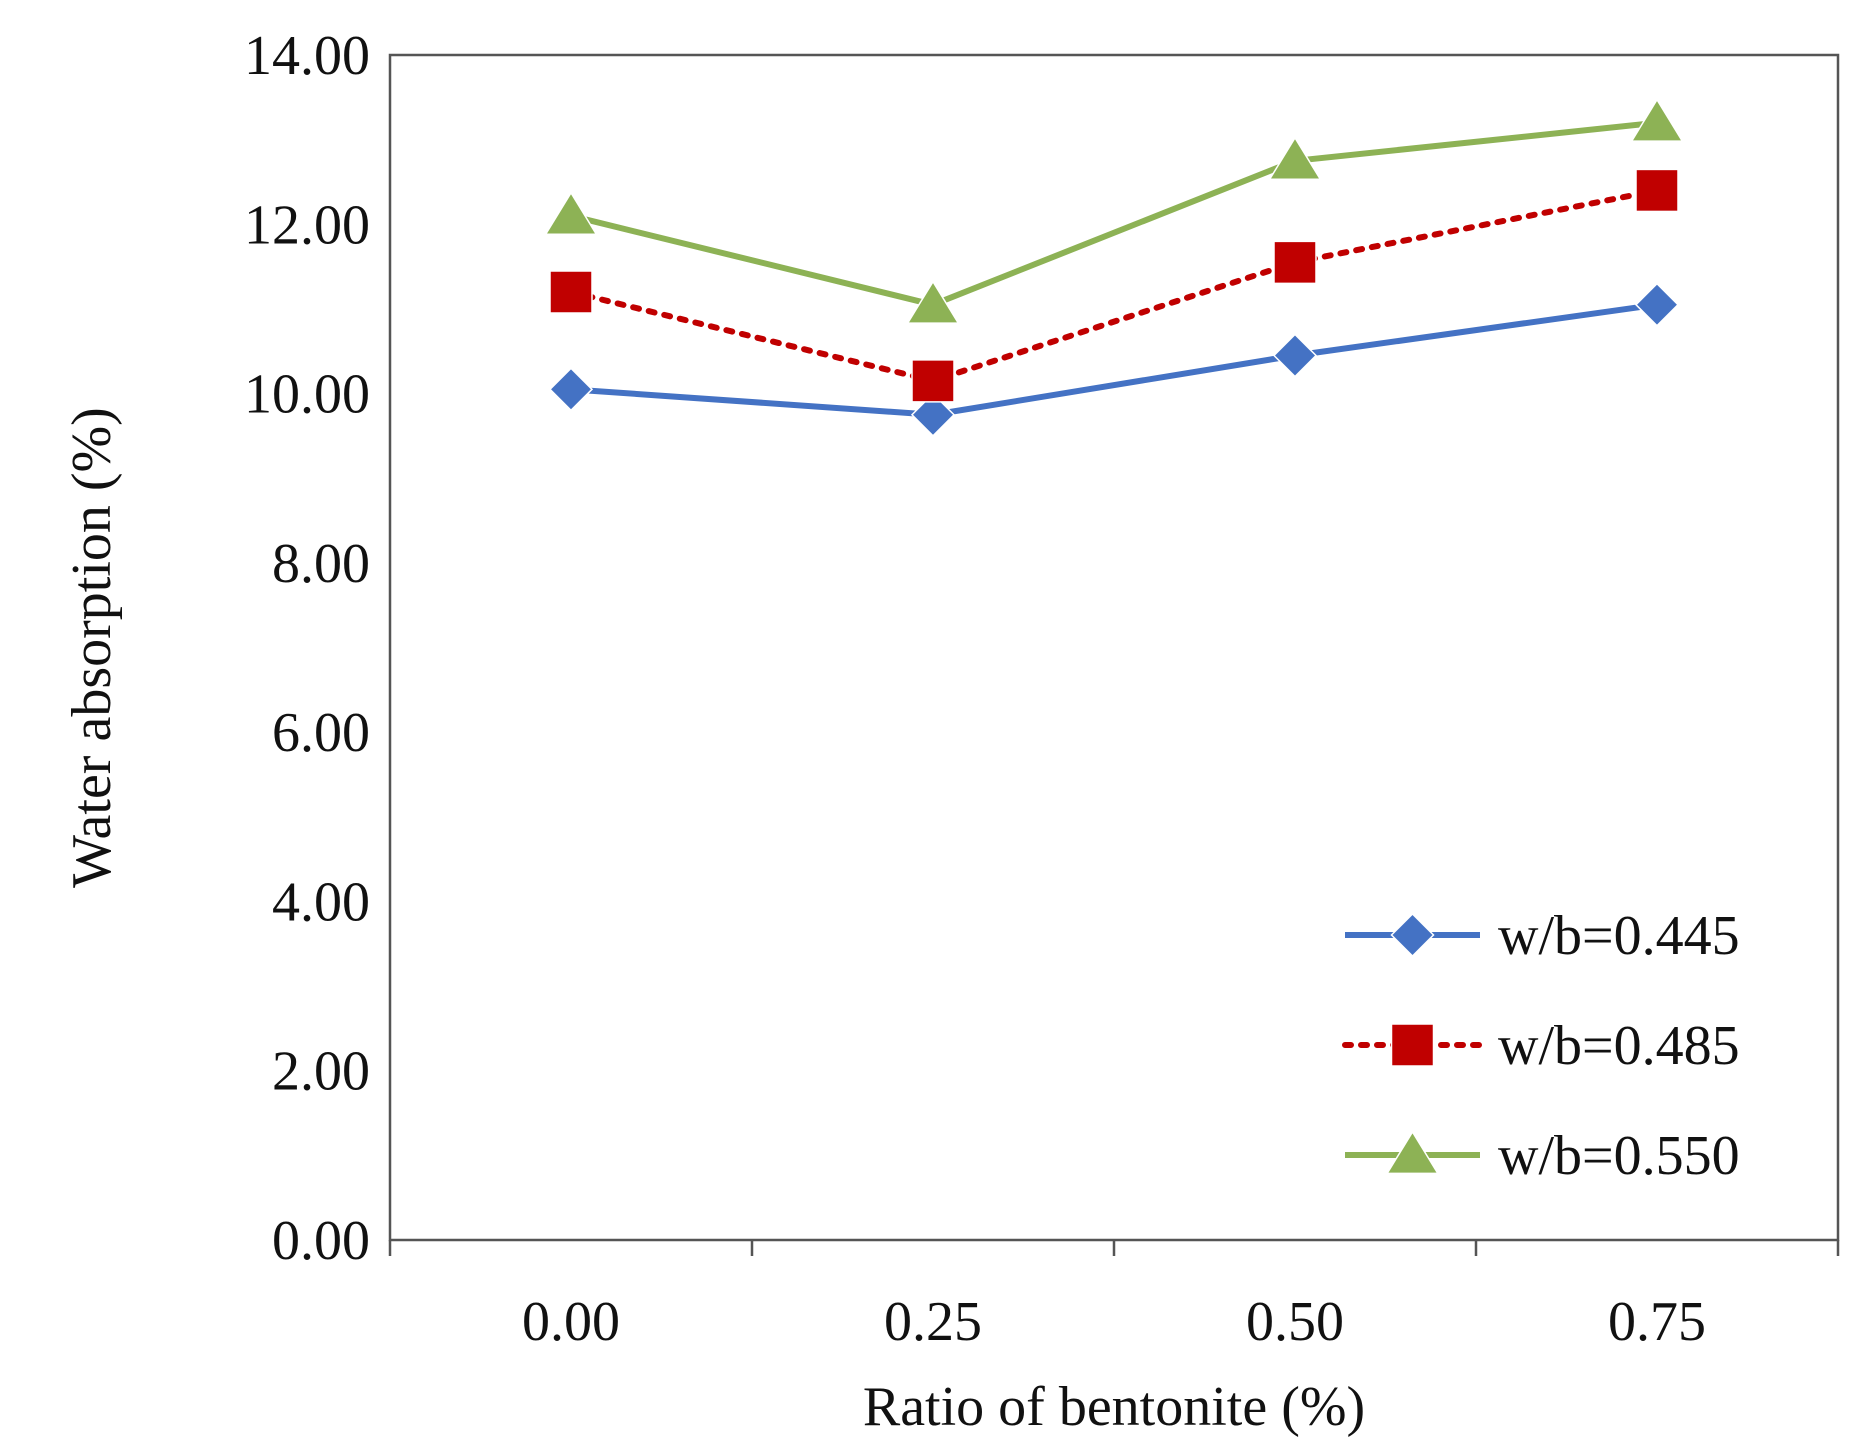 The height and width of the screenshot is (1450, 1853). What do you see at coordinates (1619, 936) in the screenshot?
I see `legend-label: w/b=0.445` at bounding box center [1619, 936].